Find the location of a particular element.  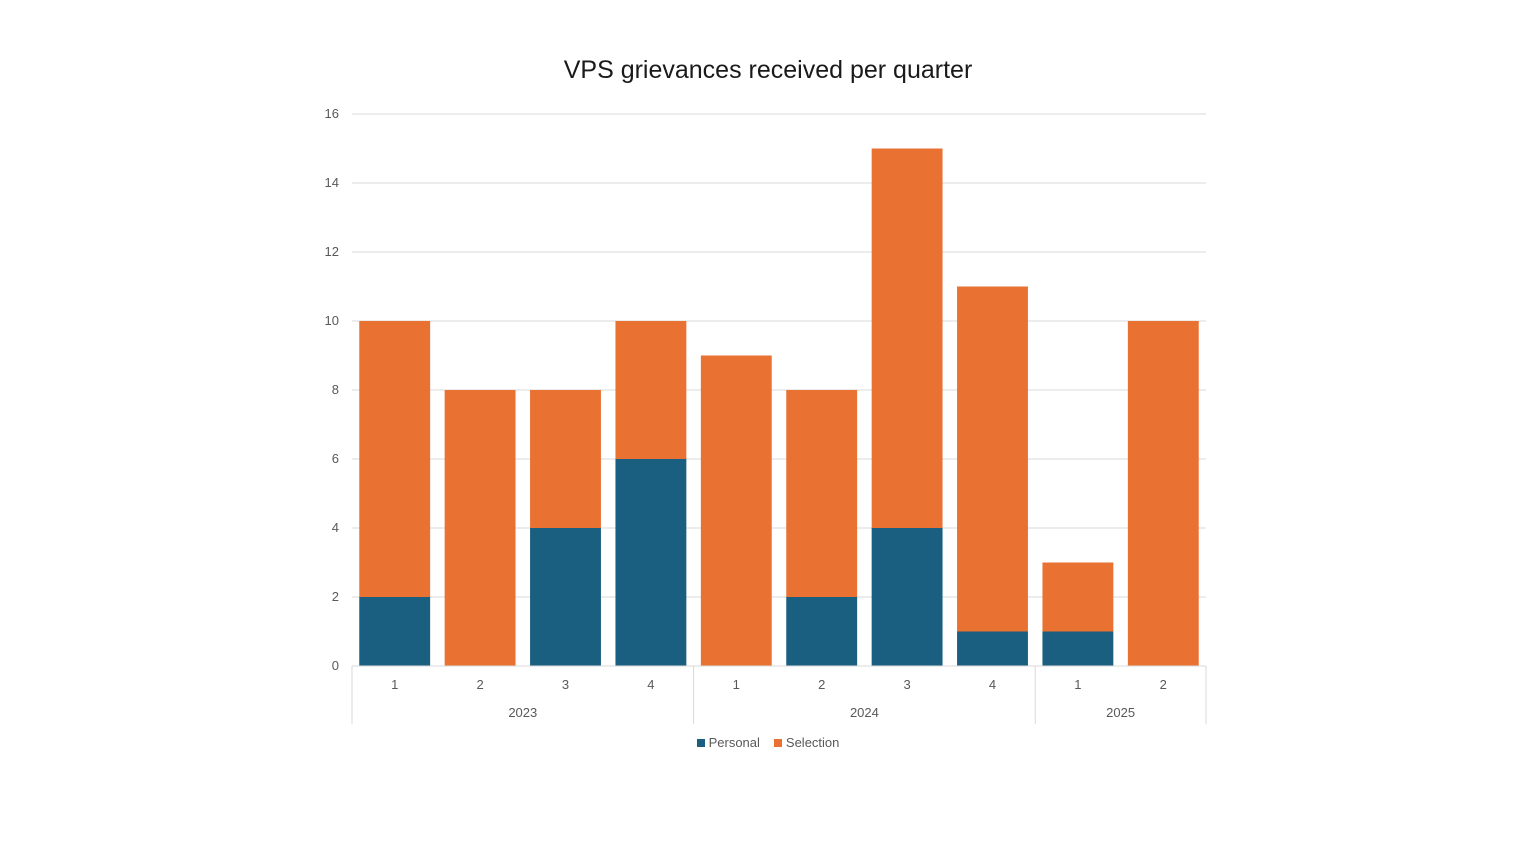

y-tick-label: 4 is located at coordinates (335, 527).